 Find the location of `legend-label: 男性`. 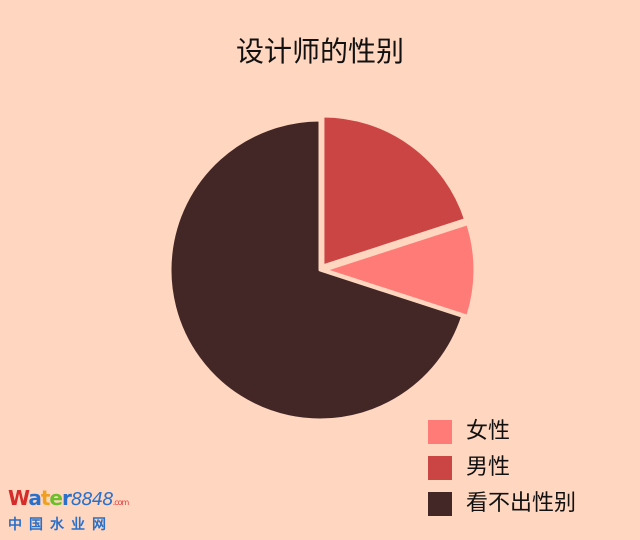

legend-label: 男性 is located at coordinates (488, 467).